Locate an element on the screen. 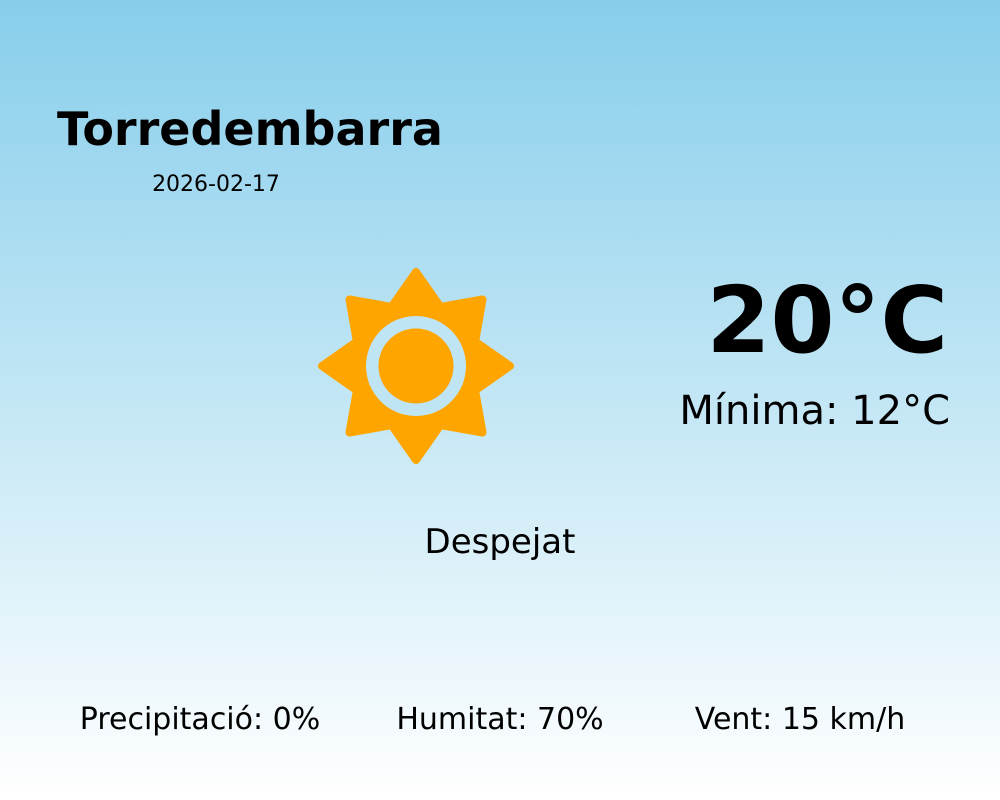  weather-condition: Despejat is located at coordinates (500, 542).